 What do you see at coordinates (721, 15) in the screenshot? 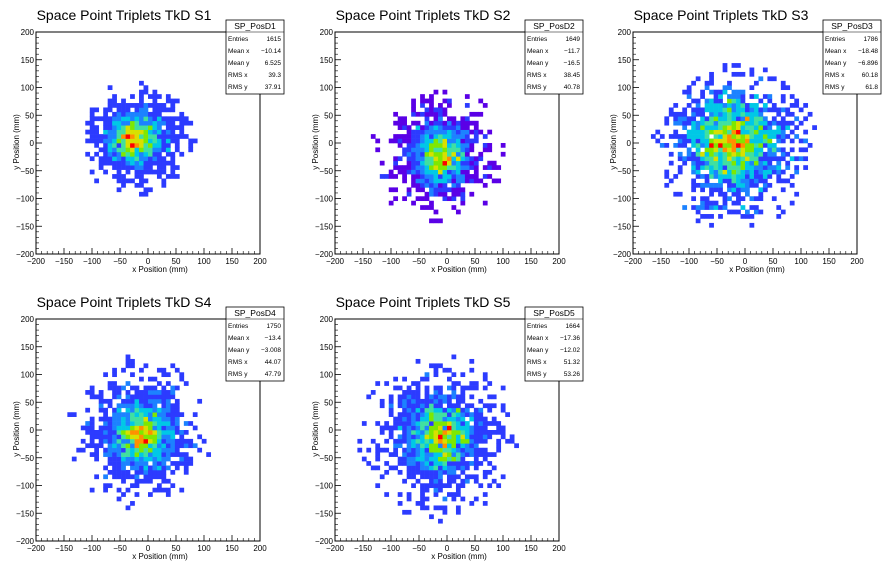
I see `chart-title: Space Point Triplets TkD S3` at bounding box center [721, 15].